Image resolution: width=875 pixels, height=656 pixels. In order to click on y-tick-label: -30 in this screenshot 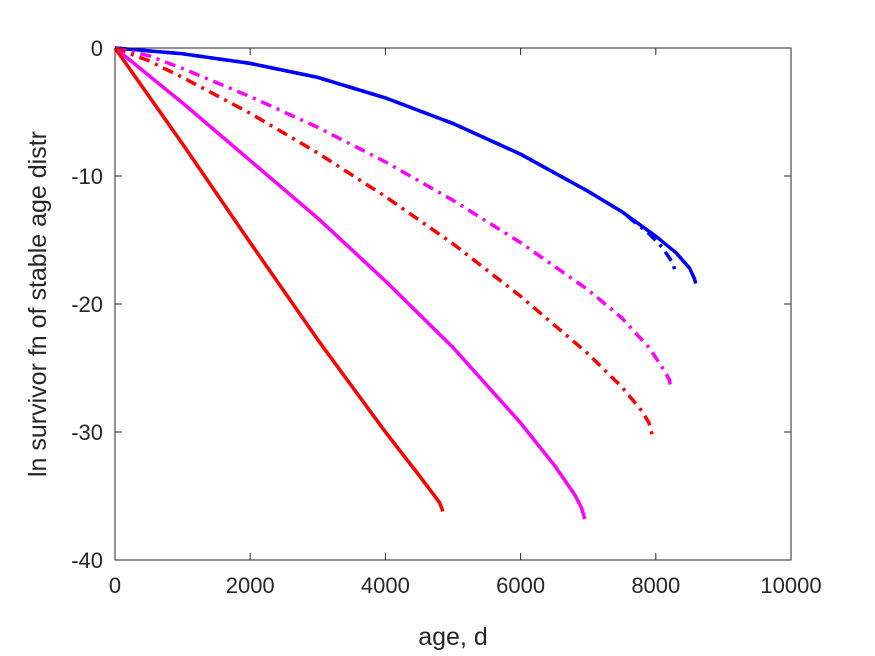, I will do `click(87, 432)`.